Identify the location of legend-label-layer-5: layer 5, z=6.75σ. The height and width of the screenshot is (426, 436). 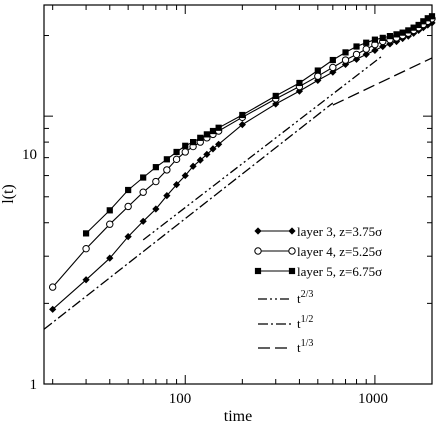
(339, 271).